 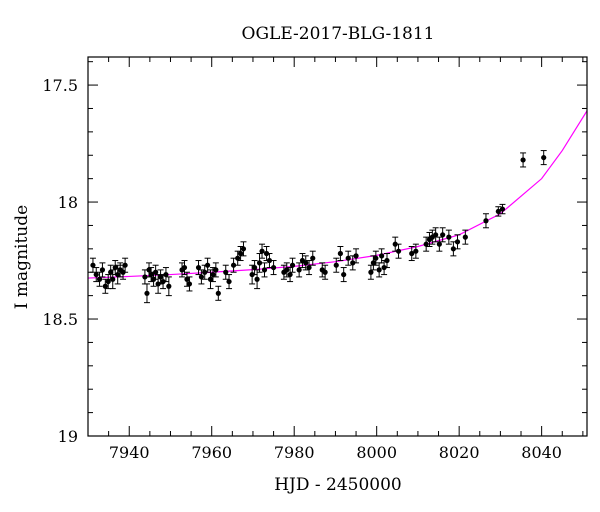 What do you see at coordinates (459, 452) in the screenshot?
I see `x-tick-label: 8020` at bounding box center [459, 452].